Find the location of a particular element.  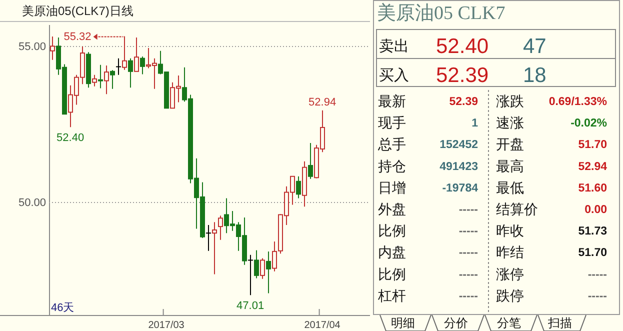

annotation: 46天 is located at coordinates (62, 308).